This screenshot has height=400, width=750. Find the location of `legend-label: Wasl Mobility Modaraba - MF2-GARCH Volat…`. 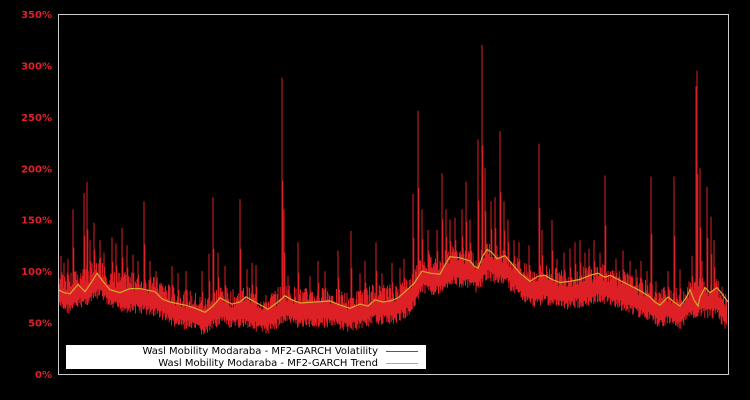

legend-label: Wasl Mobility Modaraba - MF2-GARCH Volat… is located at coordinates (260, 351).